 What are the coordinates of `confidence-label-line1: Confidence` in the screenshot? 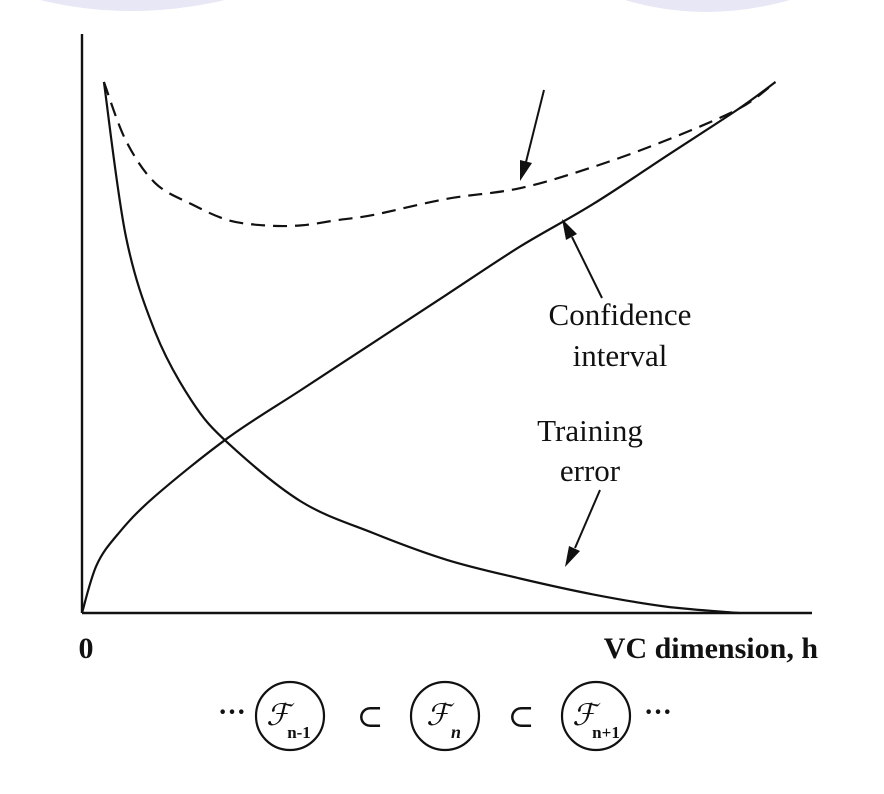 It's located at (620, 314).